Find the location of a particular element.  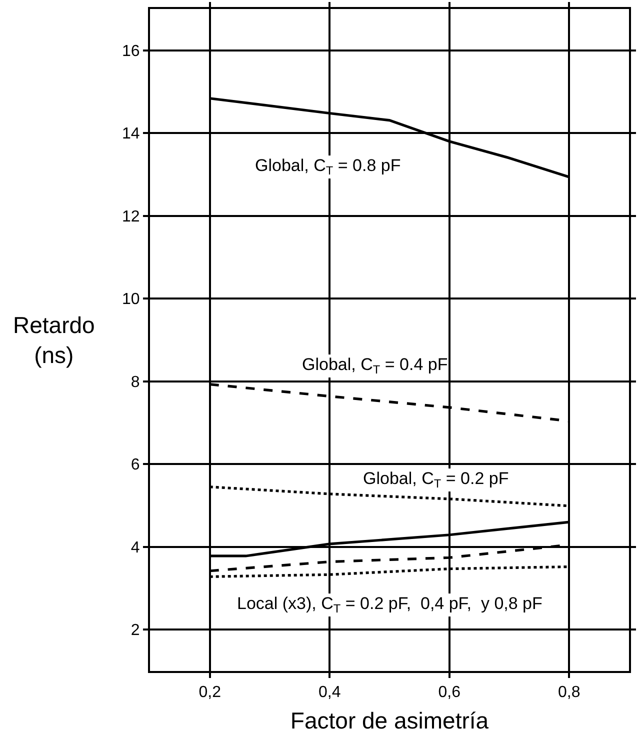

y-tick-label: 10 is located at coordinates (131, 299).